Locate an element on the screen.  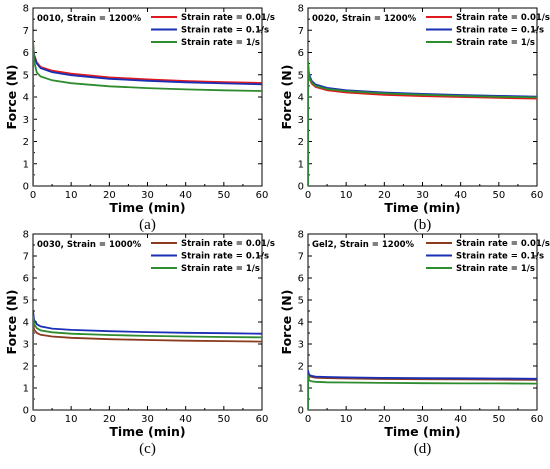
panel-title: 0010, Strain = 1200% is located at coordinates (89, 19).